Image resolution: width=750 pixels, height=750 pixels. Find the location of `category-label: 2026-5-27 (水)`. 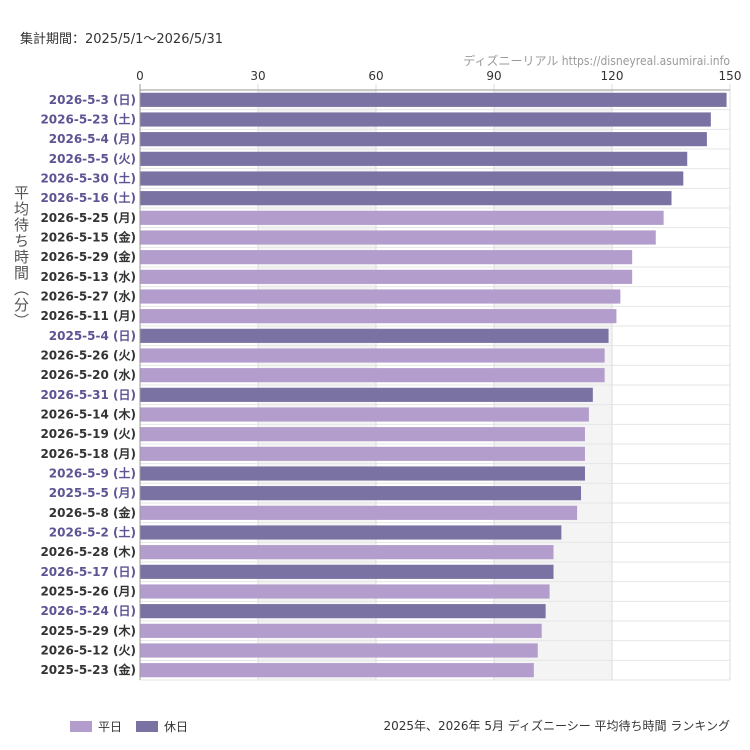

category-label: 2026-5-27 (水) is located at coordinates (88, 296).